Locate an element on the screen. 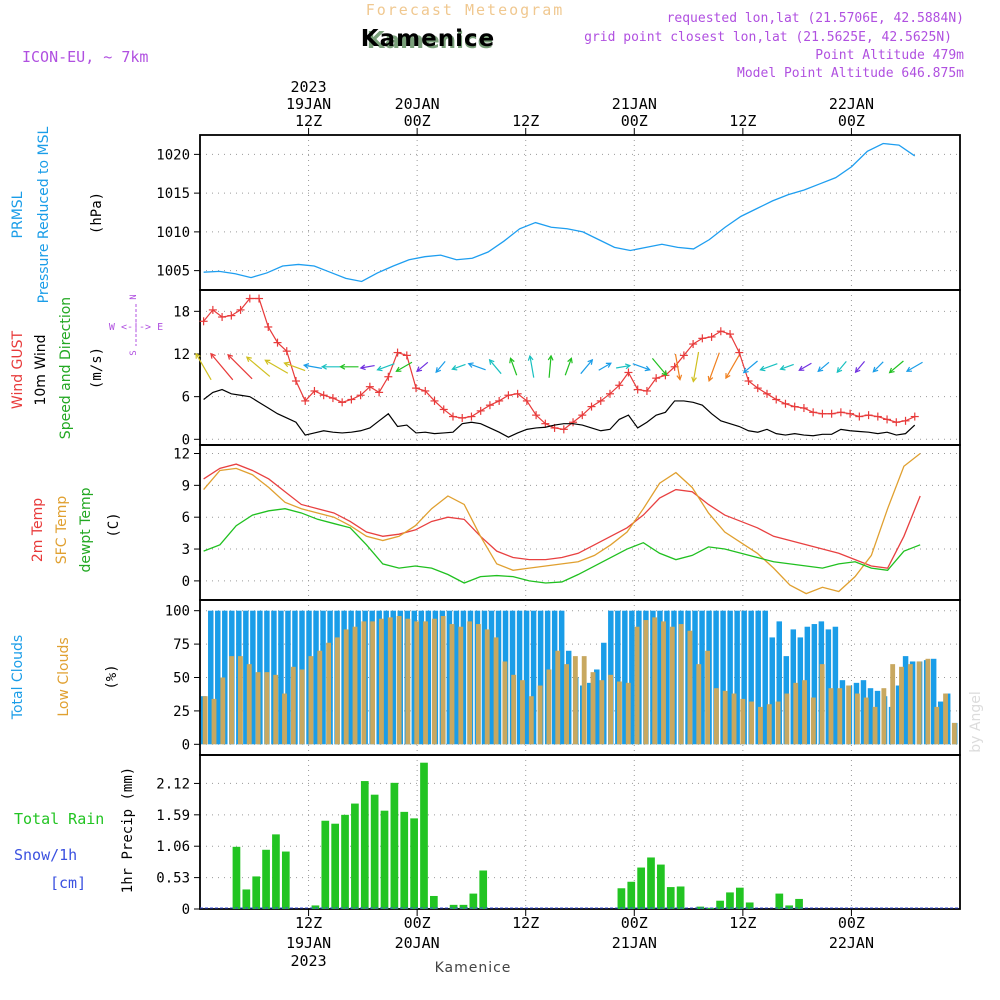  pressure-labels: PRMSL Pressure Reduced to MSL (hPa) is located at coordinates (57, 214).